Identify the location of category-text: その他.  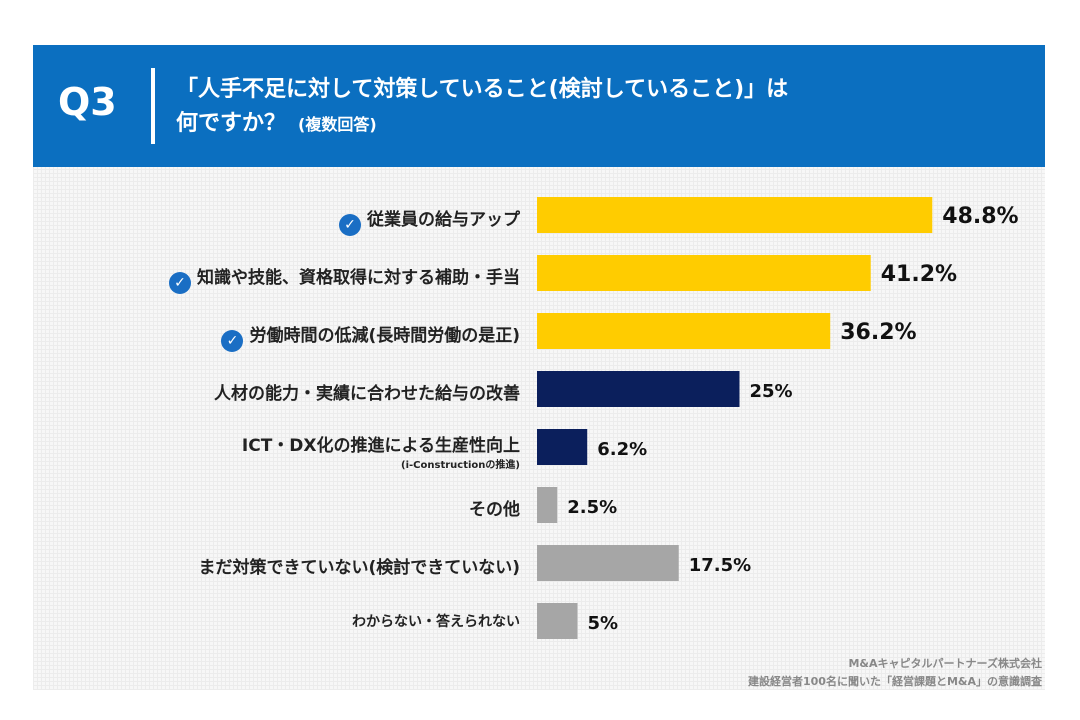
(494, 510).